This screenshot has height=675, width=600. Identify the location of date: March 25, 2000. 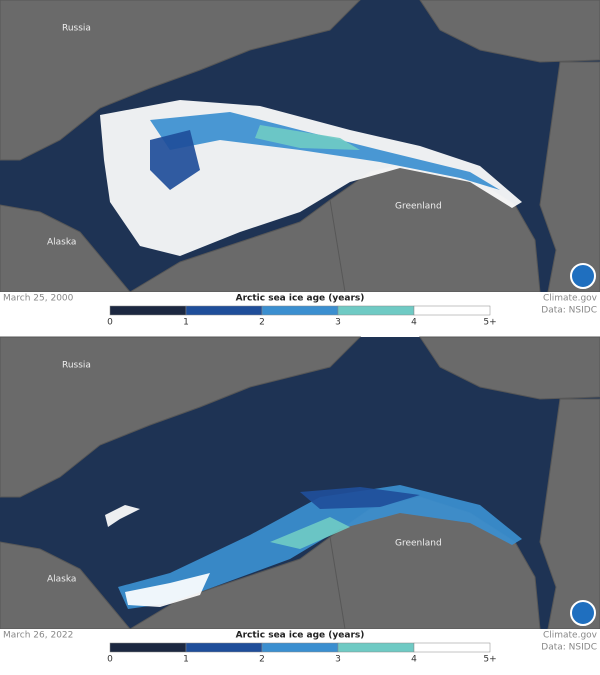
(38, 299).